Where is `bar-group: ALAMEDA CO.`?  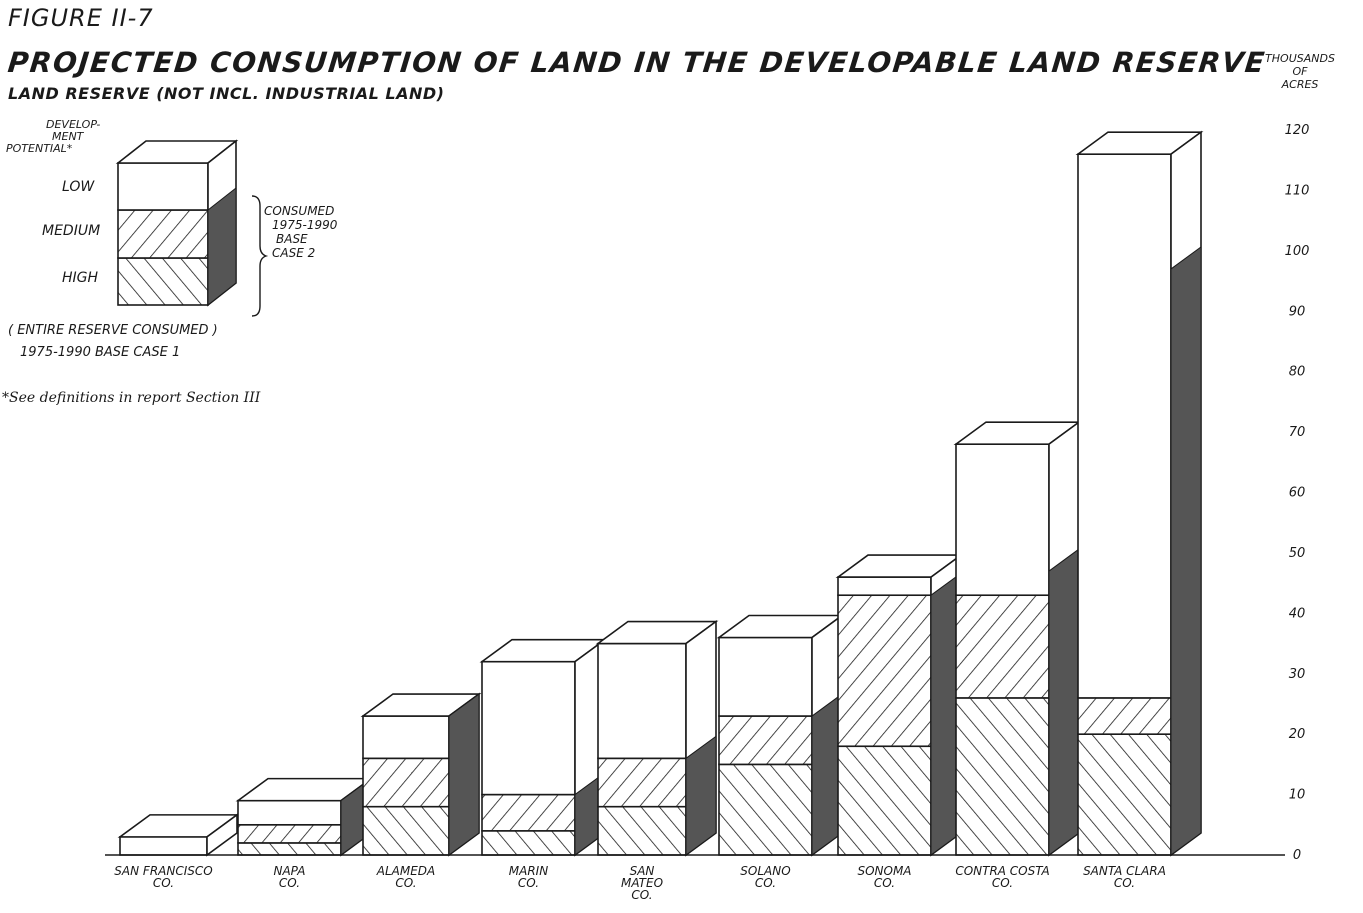 bar-group: ALAMEDA CO. is located at coordinates (421, 791).